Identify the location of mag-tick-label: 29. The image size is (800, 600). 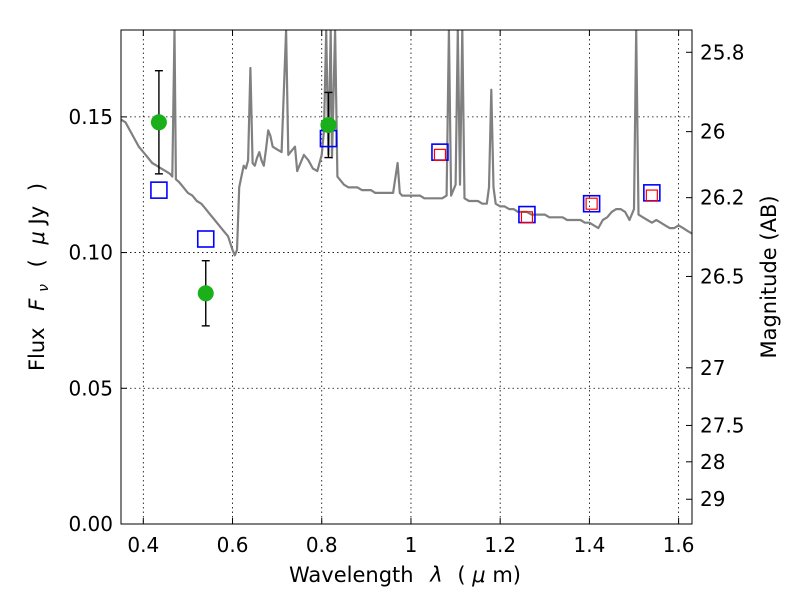
(712, 499).